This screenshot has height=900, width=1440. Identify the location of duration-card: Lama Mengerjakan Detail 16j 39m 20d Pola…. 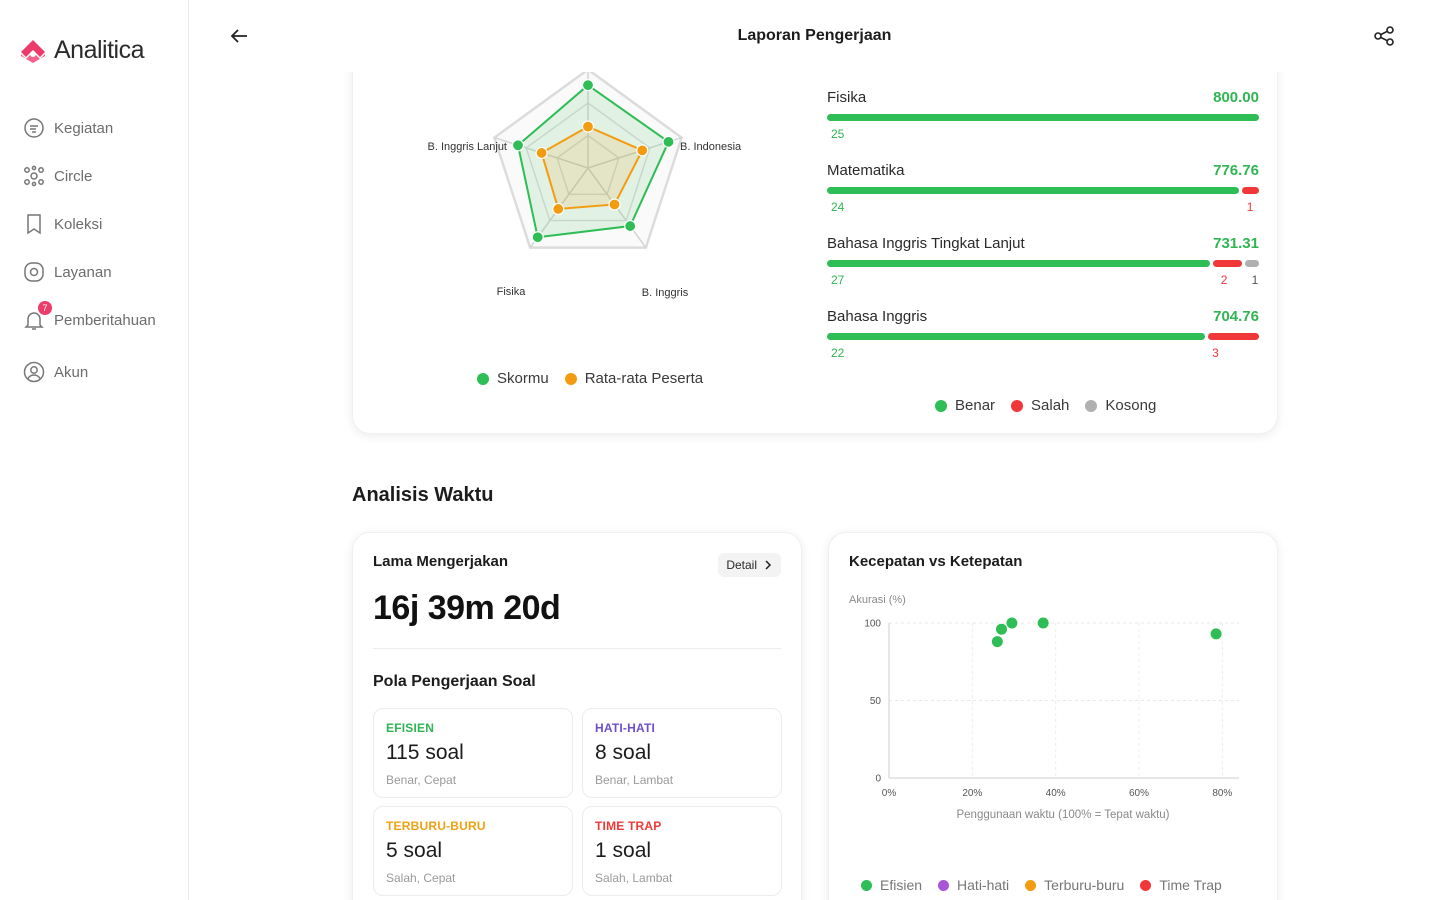
(577, 716).